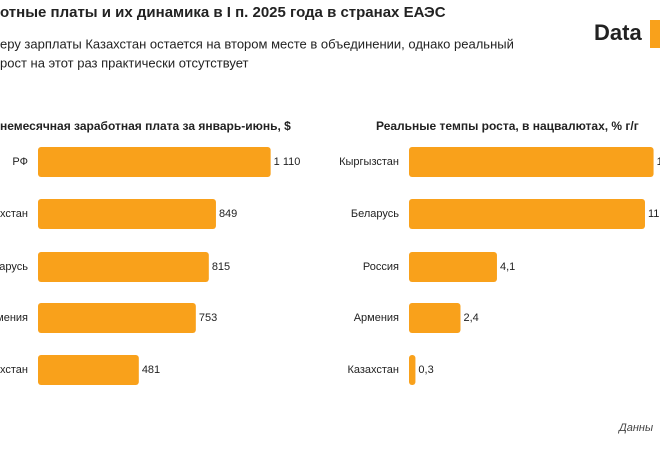 The image size is (660, 450). I want to click on value-label: 2,4, so click(470, 318).